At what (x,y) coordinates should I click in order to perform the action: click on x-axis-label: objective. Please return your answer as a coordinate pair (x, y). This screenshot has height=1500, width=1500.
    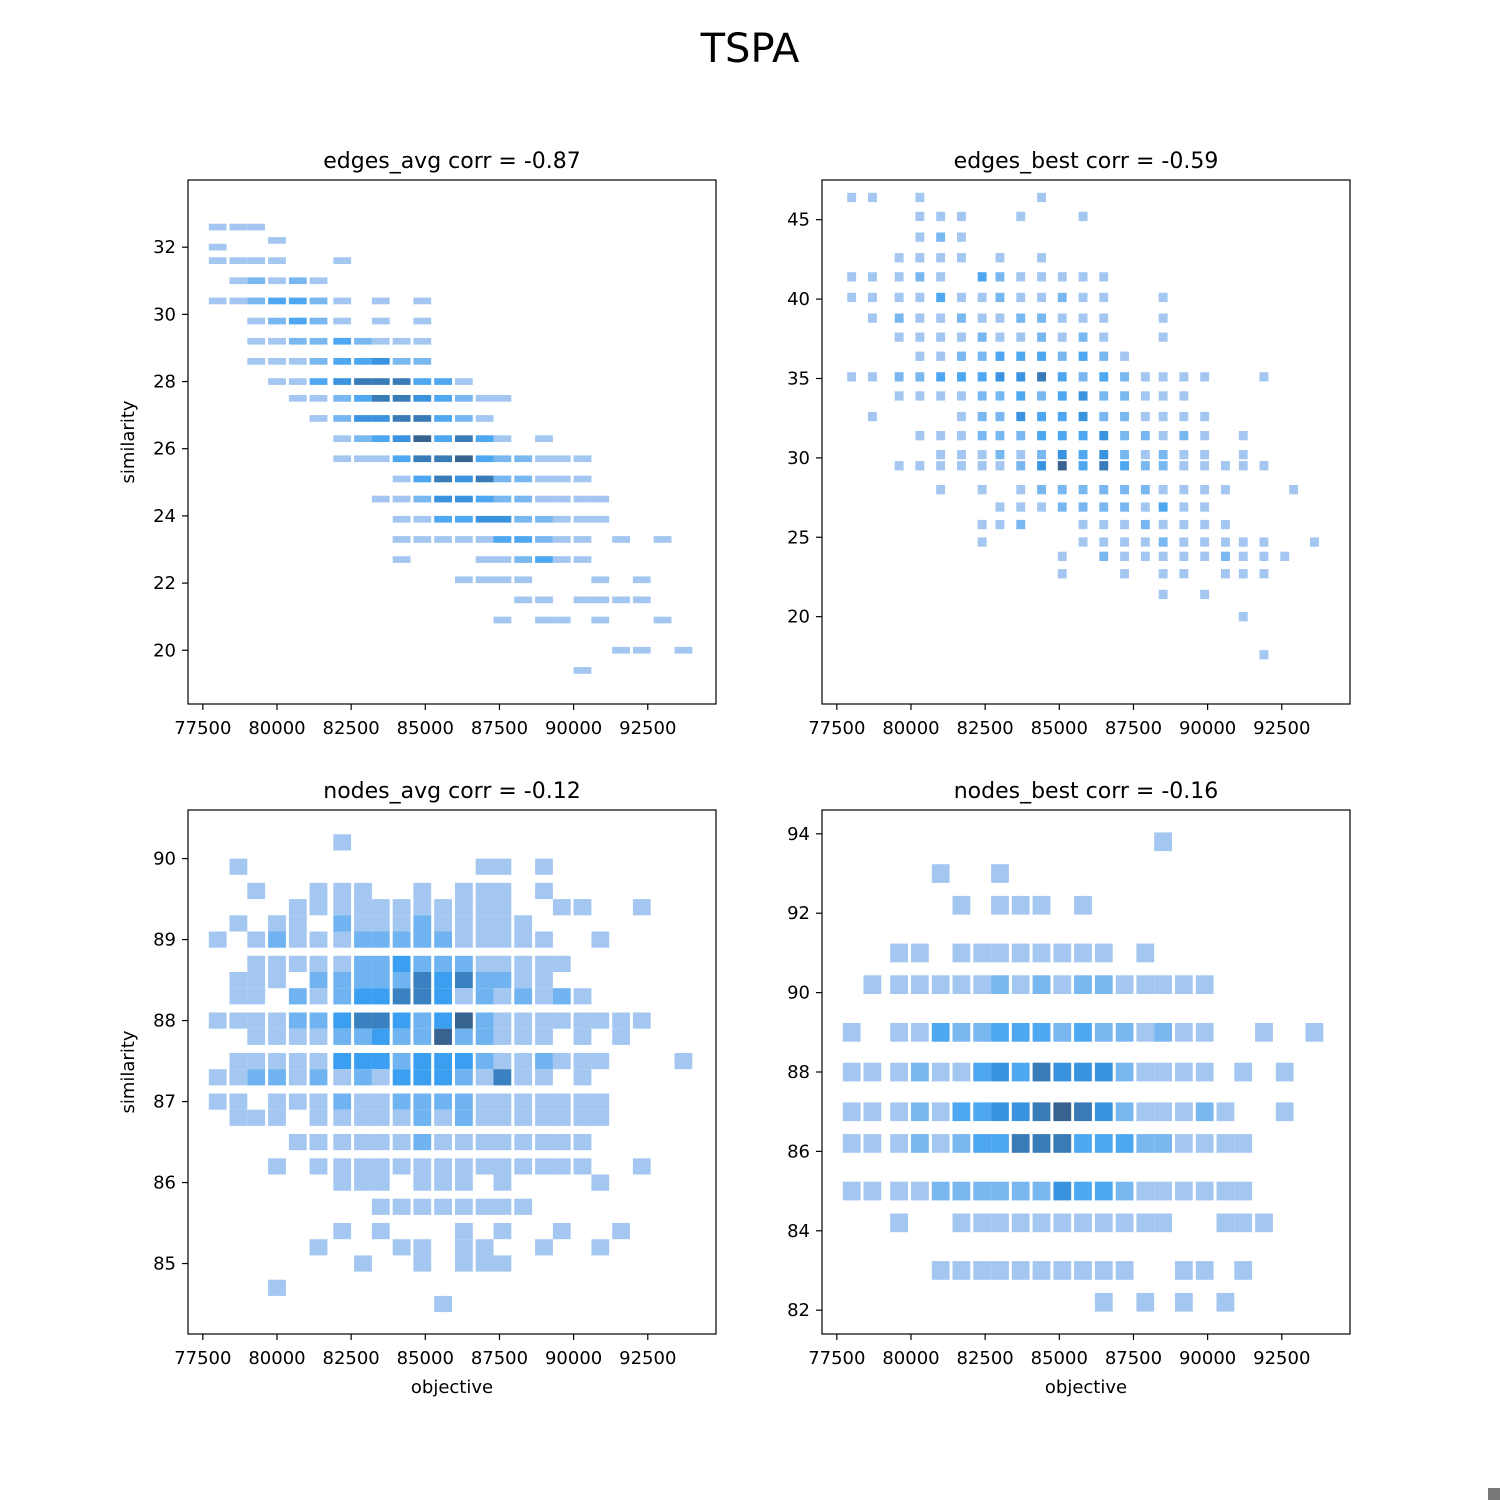
    Looking at the image, I should click on (1086, 1387).